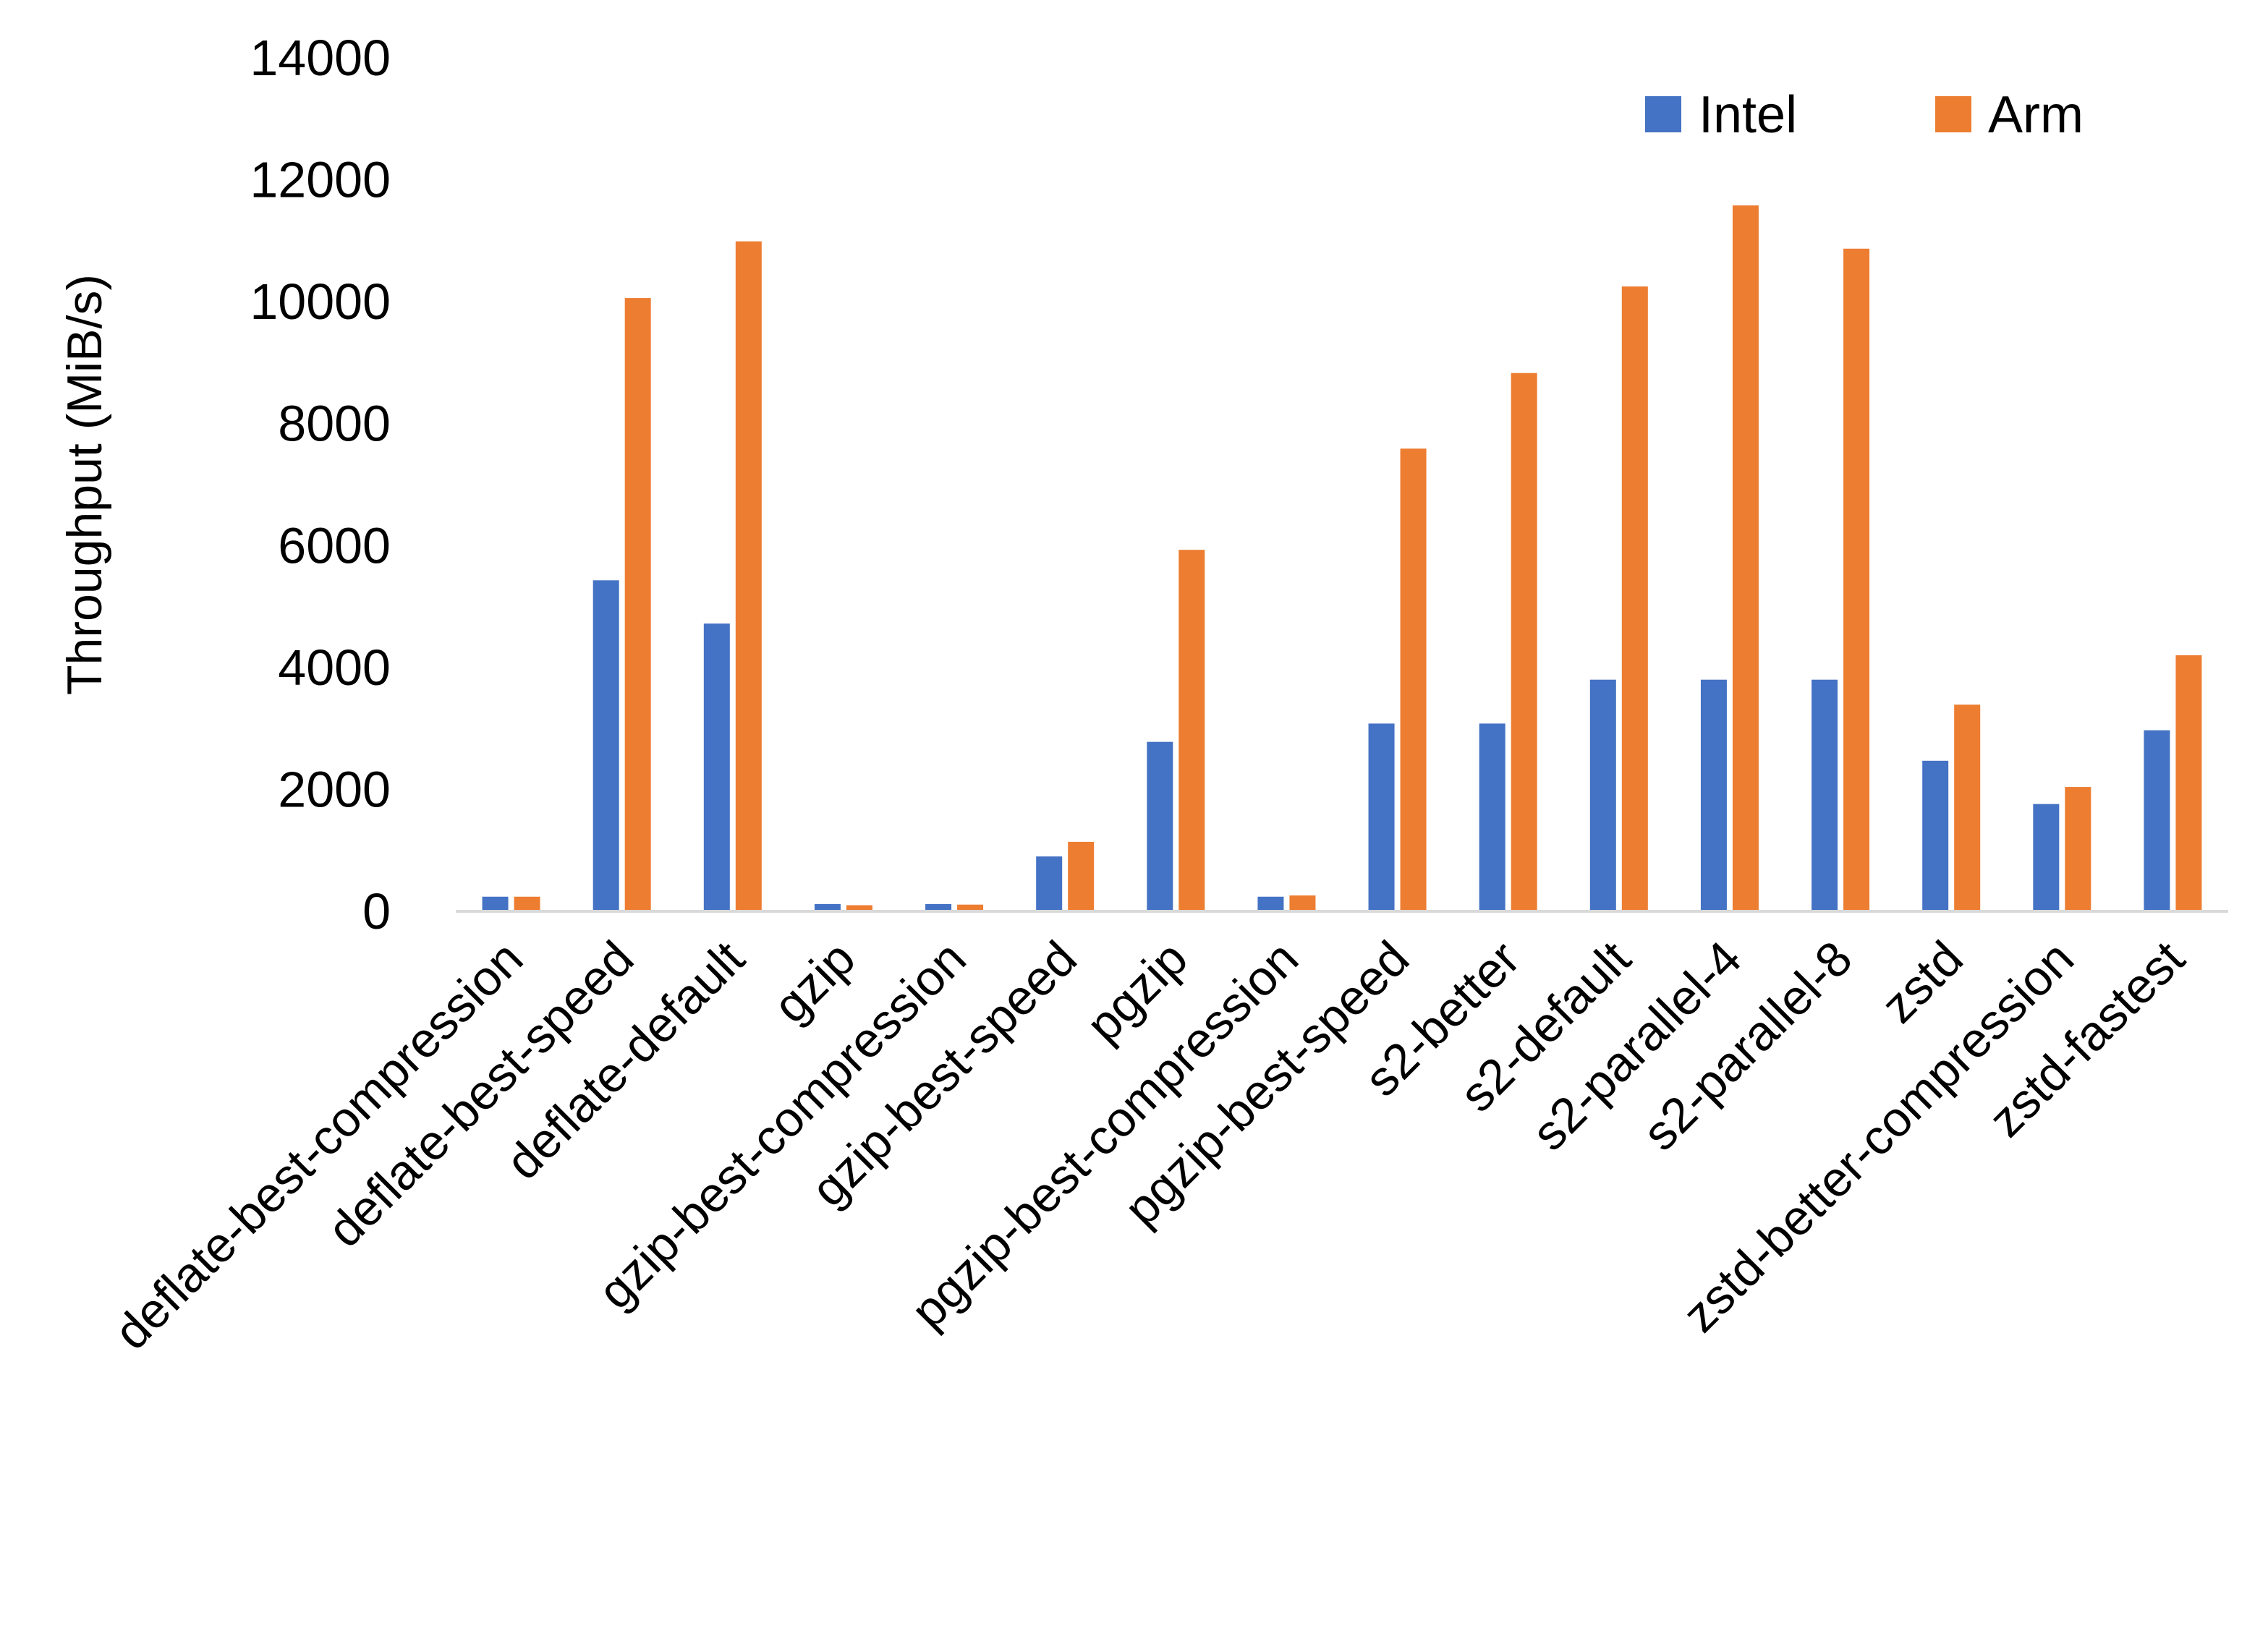 The width and height of the screenshot is (2268, 1644). Describe the element at coordinates (334, 667) in the screenshot. I see `y-tick-label: 4000` at that location.